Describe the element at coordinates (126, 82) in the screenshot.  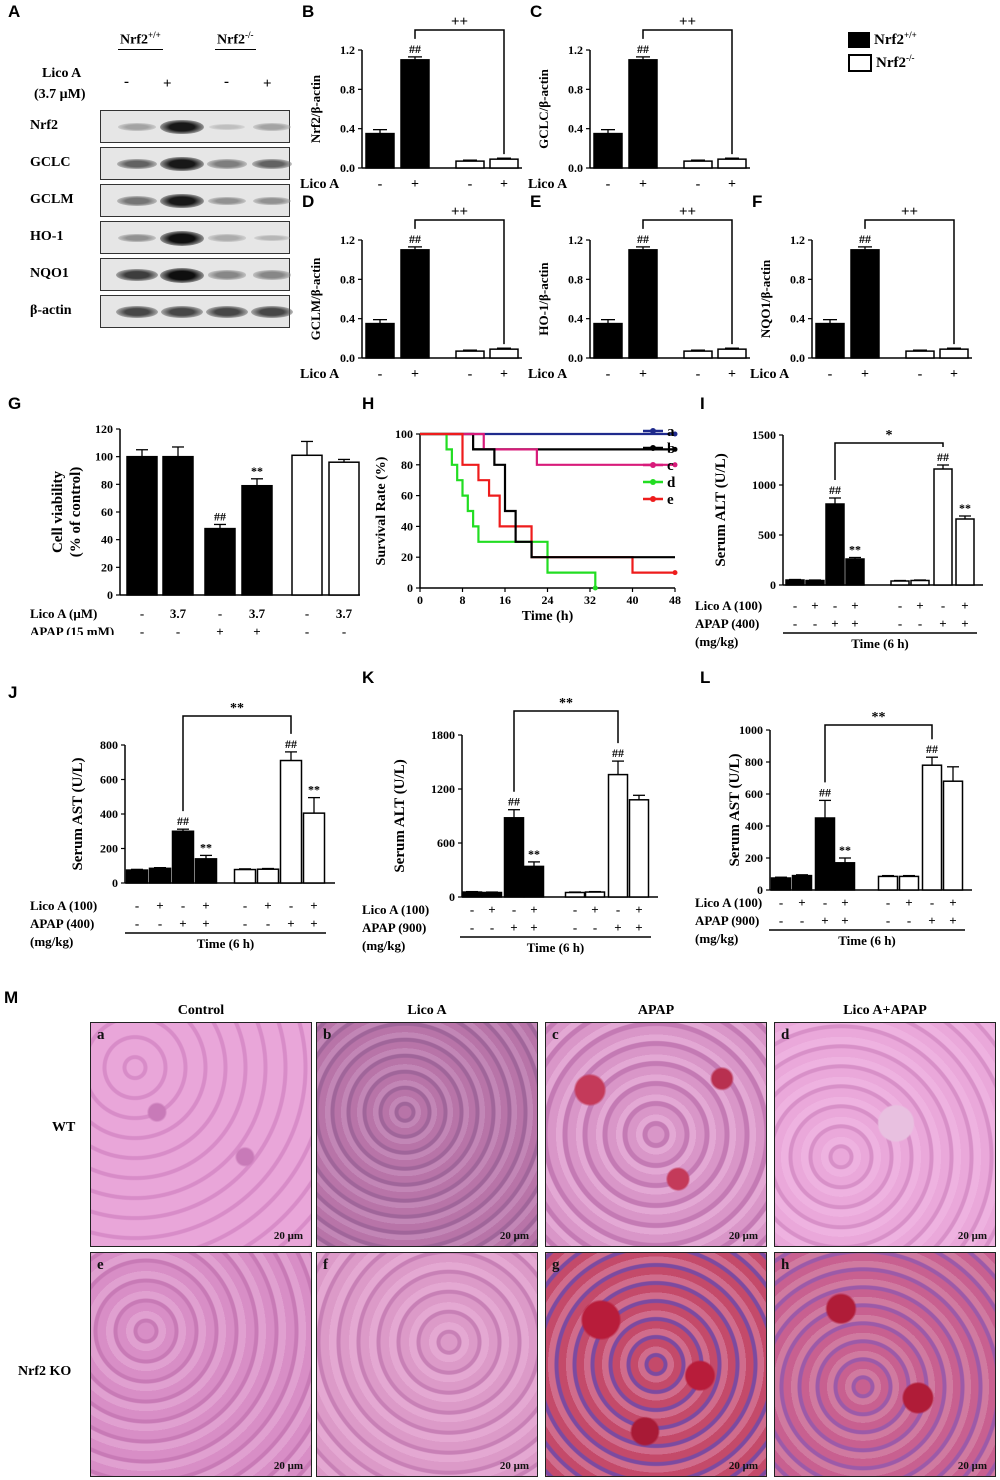
I see `blot-sign-1: -` at that location.